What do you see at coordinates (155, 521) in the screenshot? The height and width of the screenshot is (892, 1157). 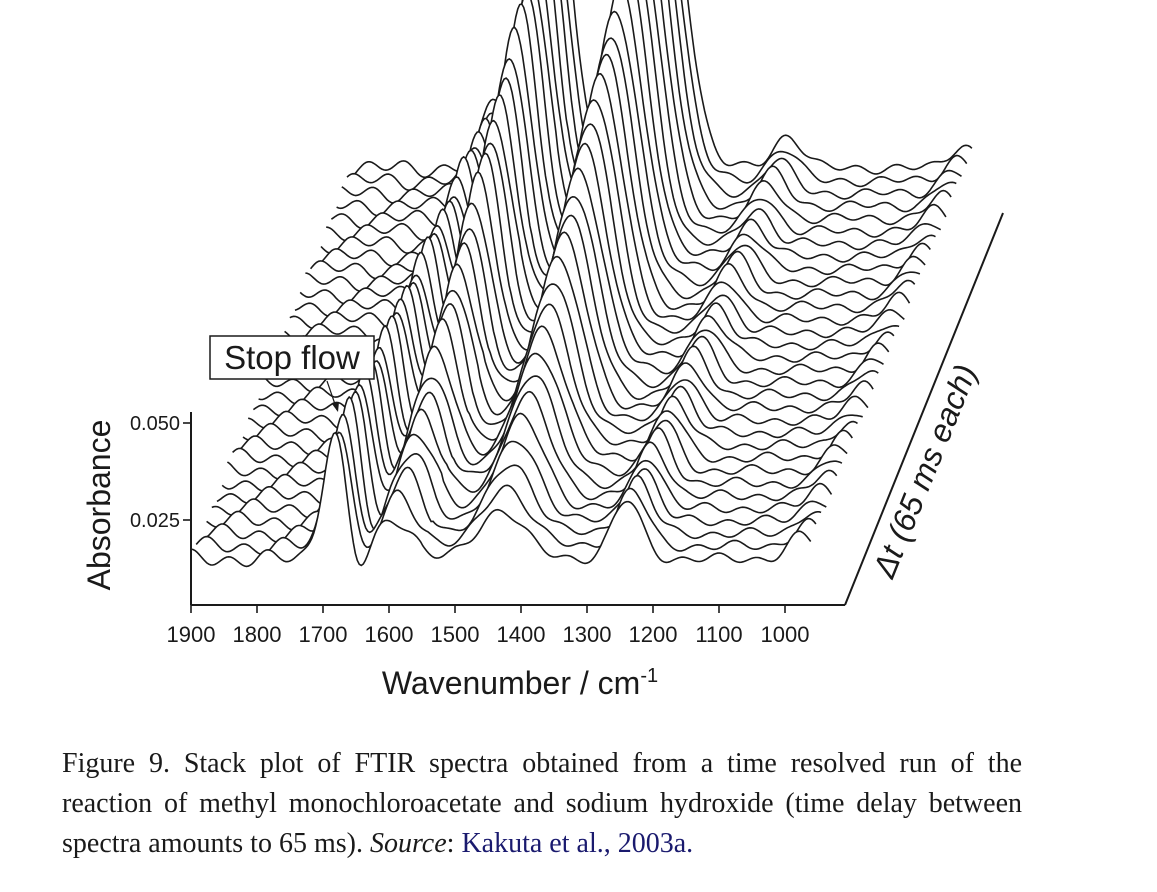 I see `y-tick-label: 0.025` at bounding box center [155, 521].